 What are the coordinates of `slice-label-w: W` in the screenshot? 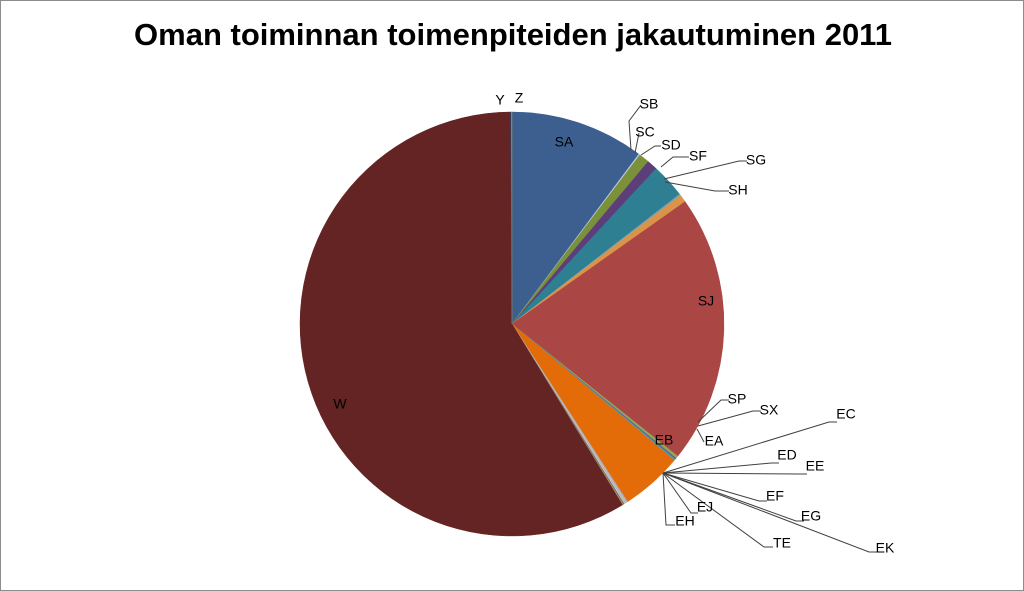 It's located at (340, 404).